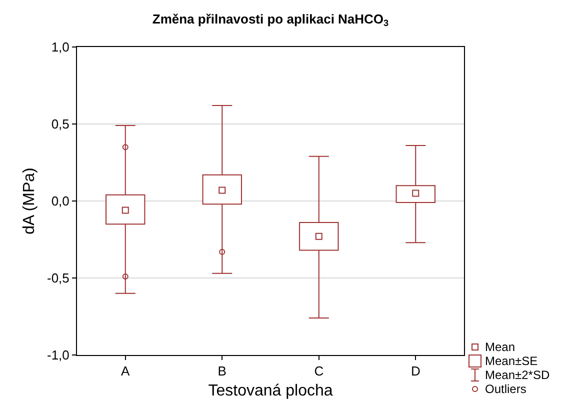 Image resolution: width=564 pixels, height=405 pixels. Describe the element at coordinates (511, 361) in the screenshot. I see `text: Mean±SE` at that location.